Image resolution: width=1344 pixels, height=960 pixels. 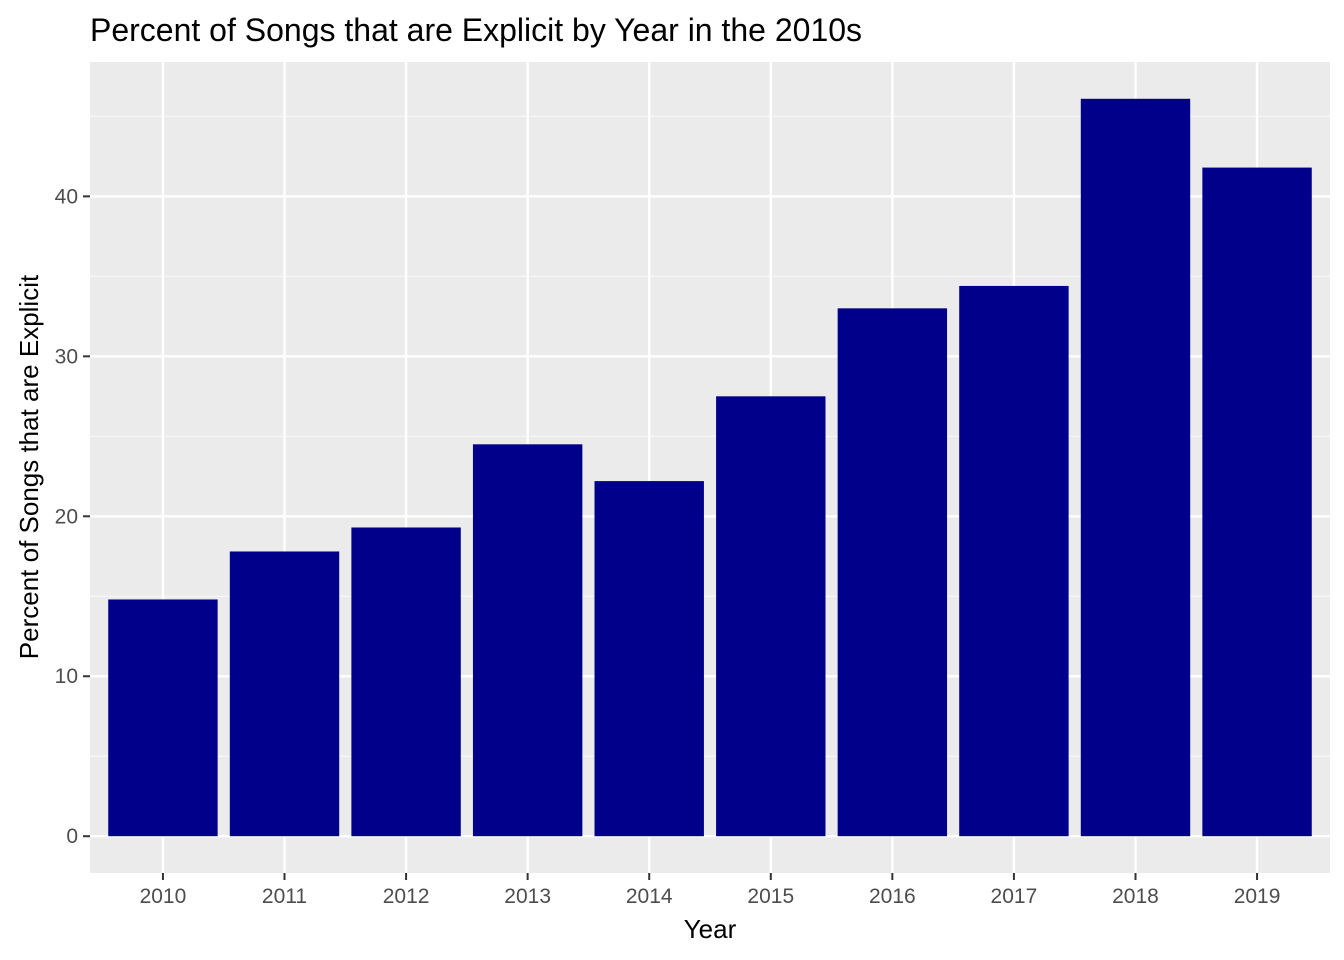 What do you see at coordinates (527, 640) in the screenshot?
I see `bar-2013` at bounding box center [527, 640].